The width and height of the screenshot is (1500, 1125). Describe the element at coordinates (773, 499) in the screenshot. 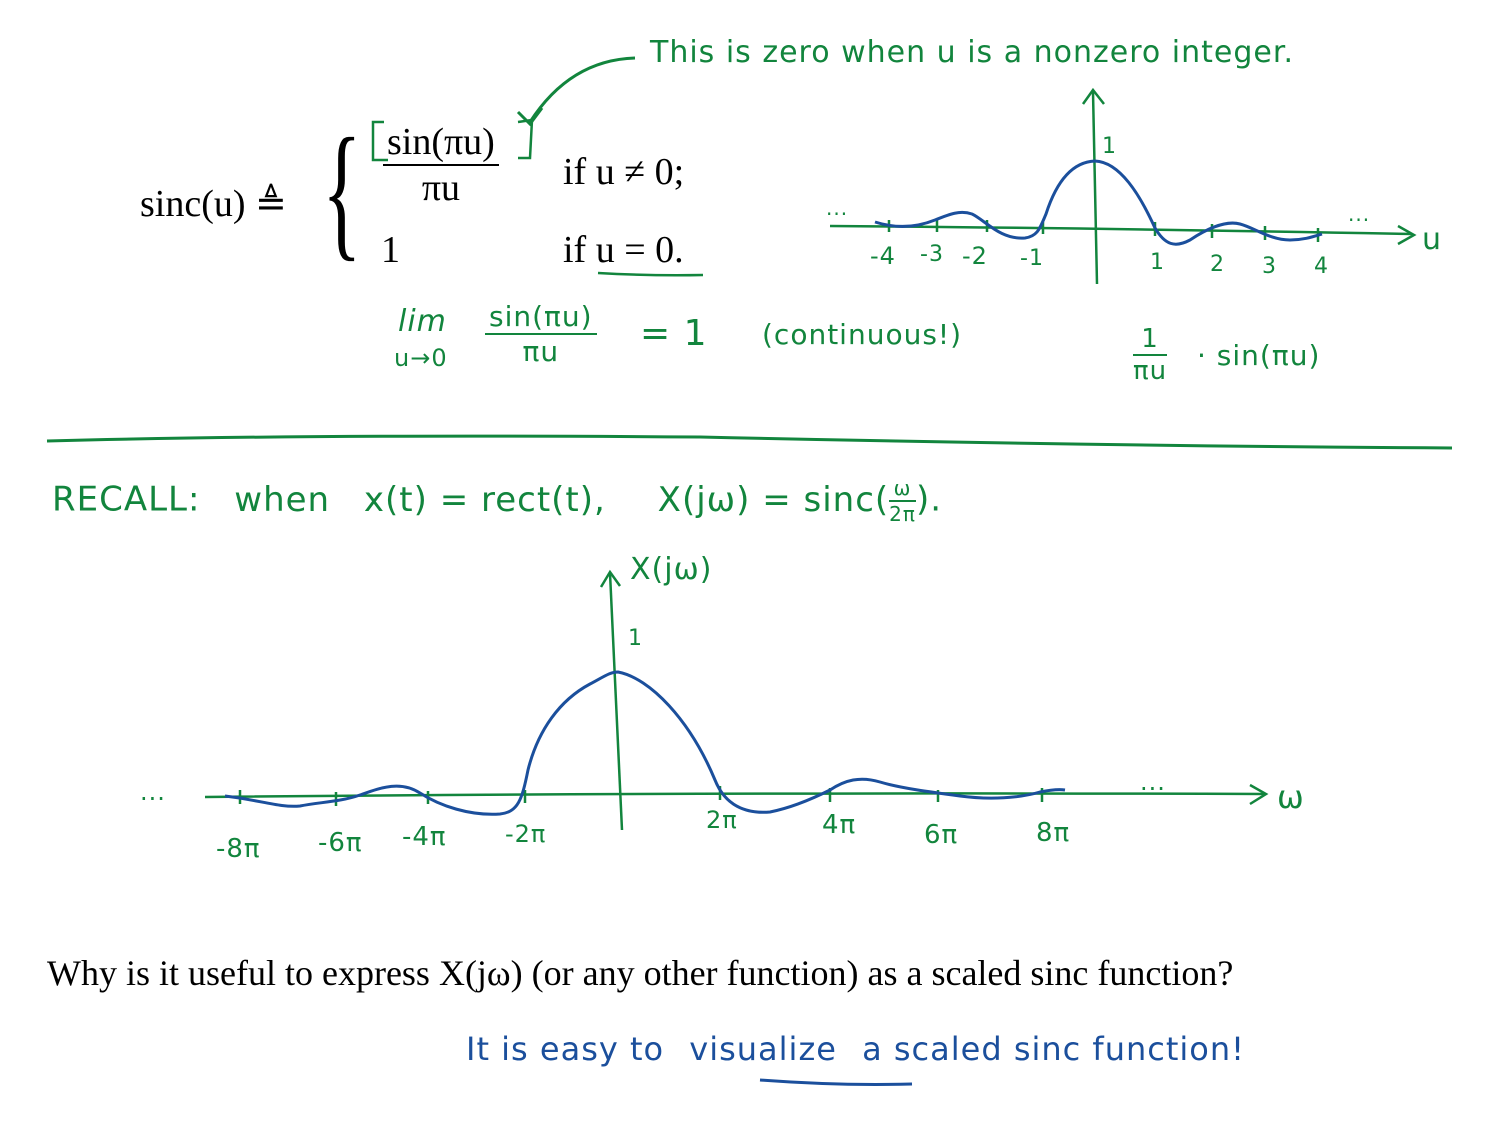

I see `recall-transform: X(jω) = sinc(` at that location.